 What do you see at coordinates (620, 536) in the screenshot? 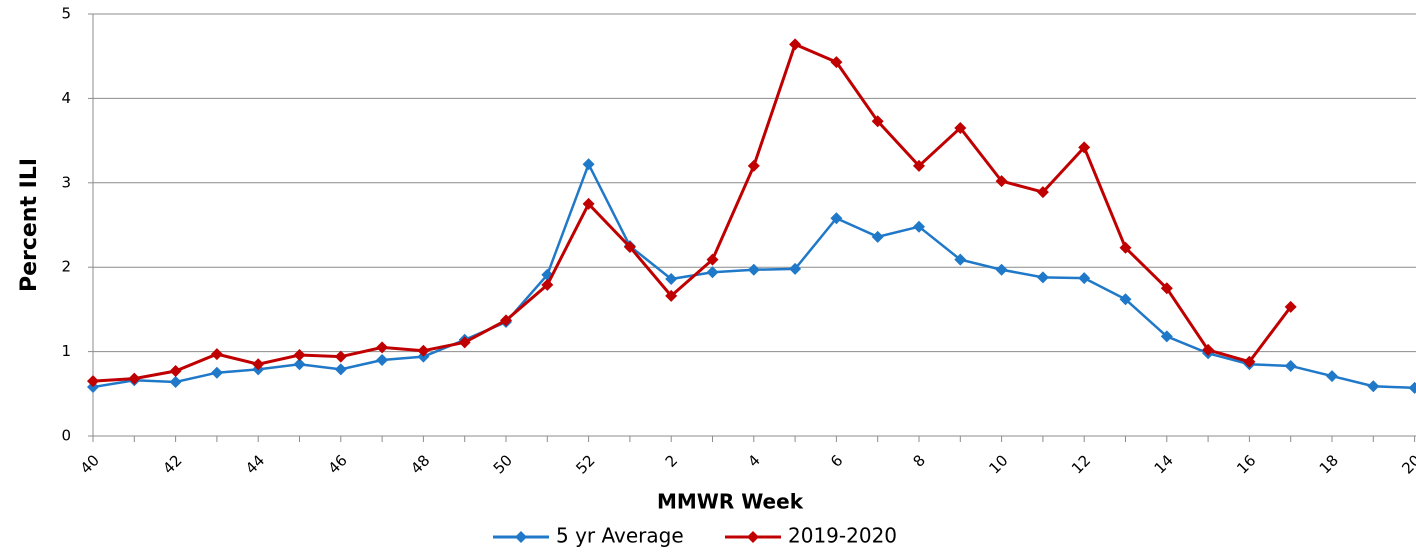
I see `legend-label: 5 yr Average` at bounding box center [620, 536].